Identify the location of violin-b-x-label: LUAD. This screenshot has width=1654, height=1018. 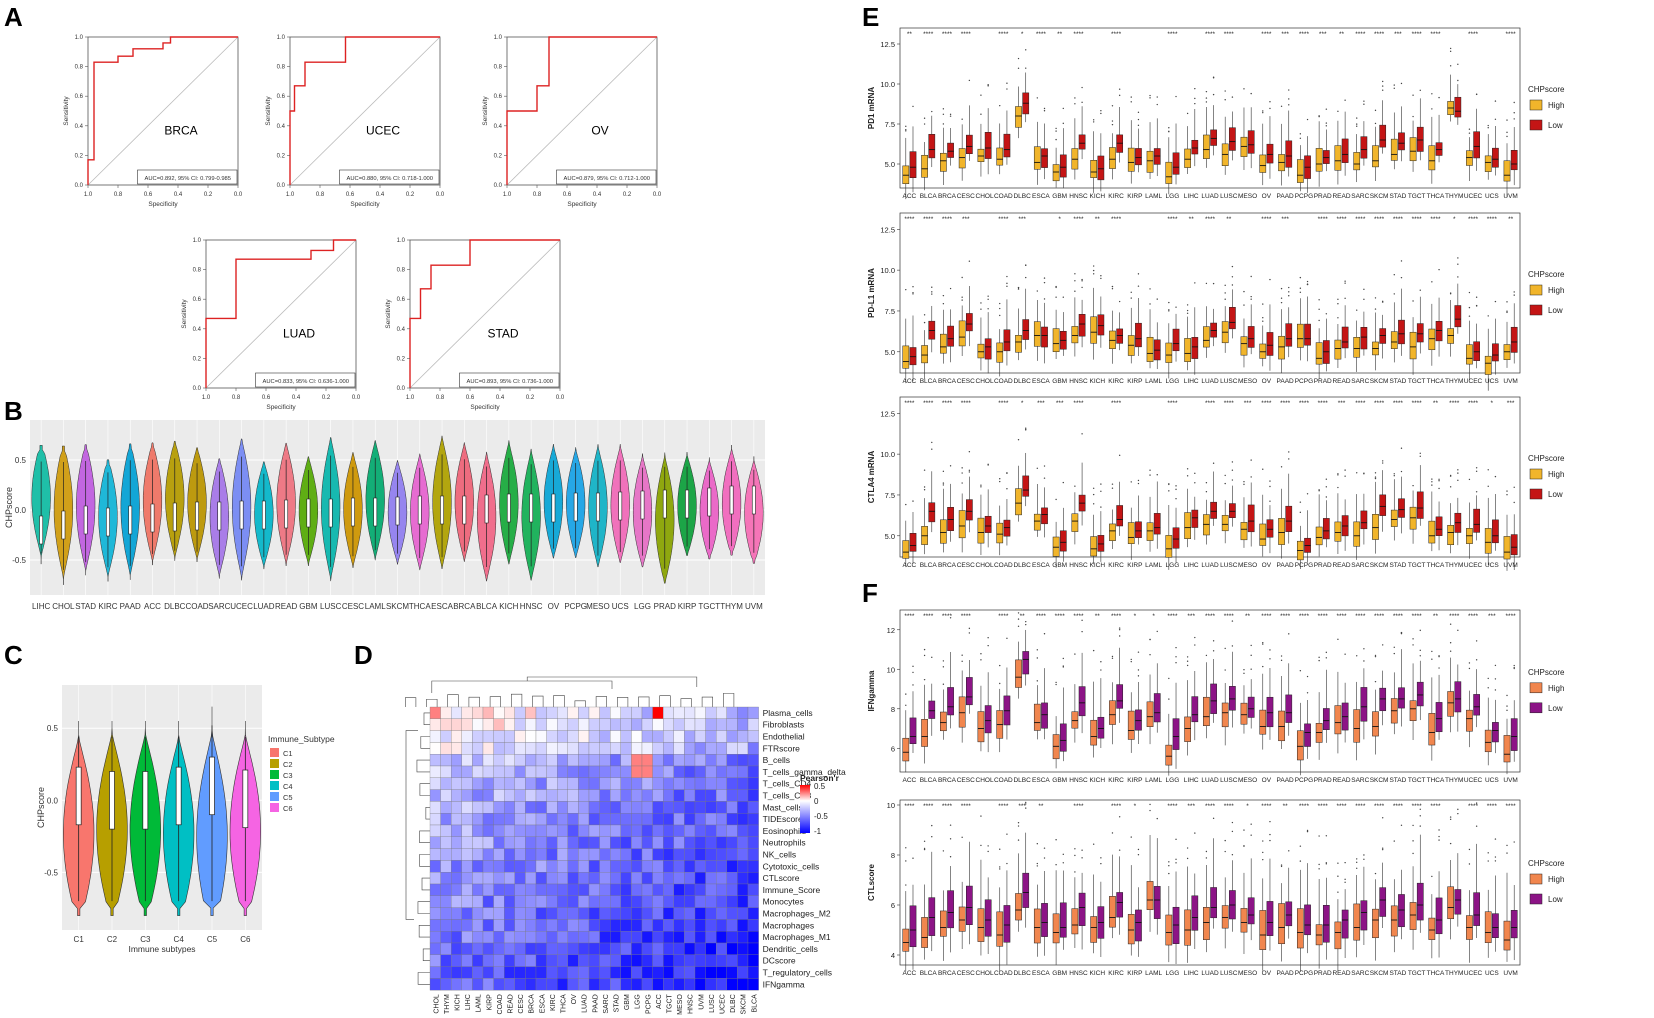
(264, 606).